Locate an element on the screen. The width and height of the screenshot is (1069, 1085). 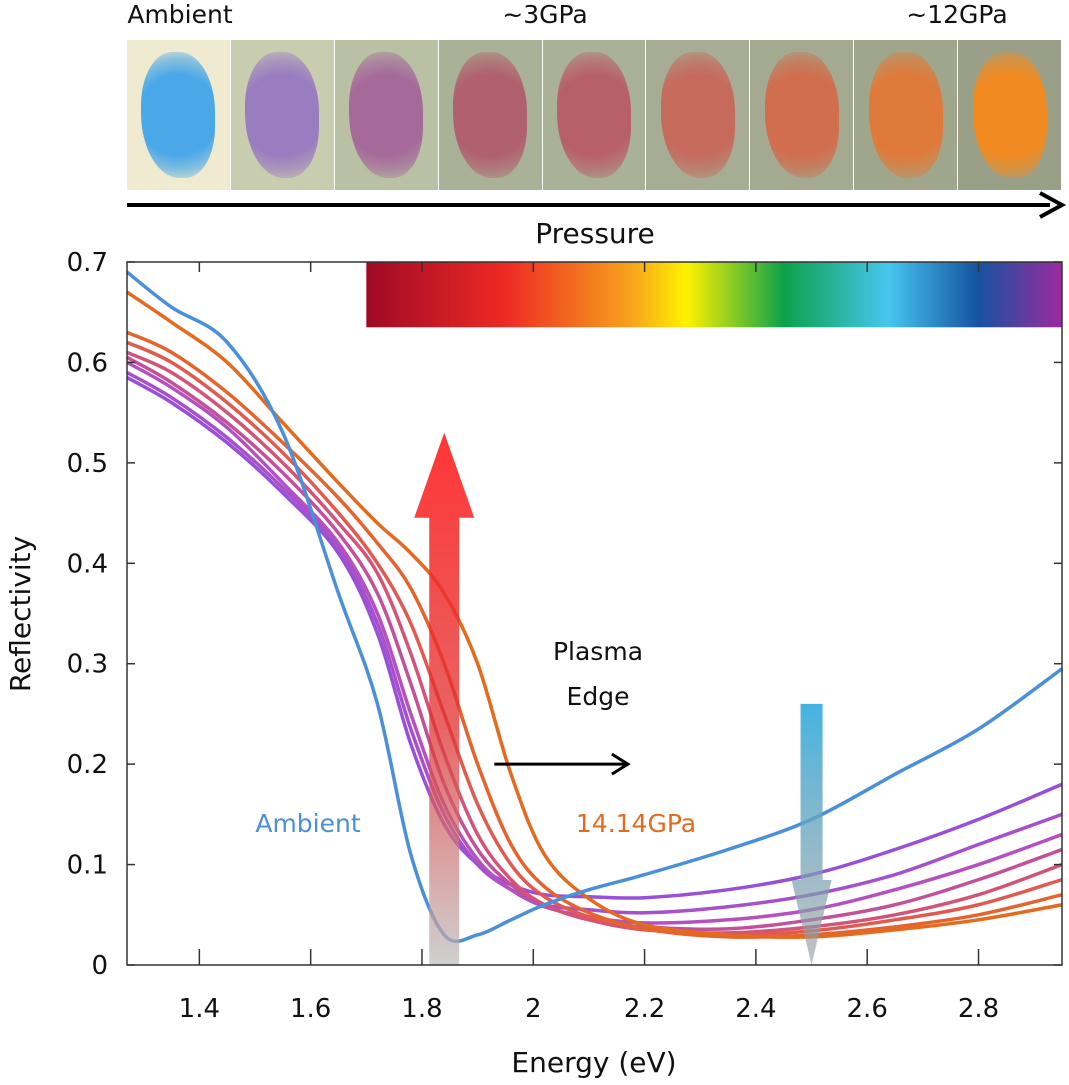
ambient-curve-label: Ambient is located at coordinates (307, 823).